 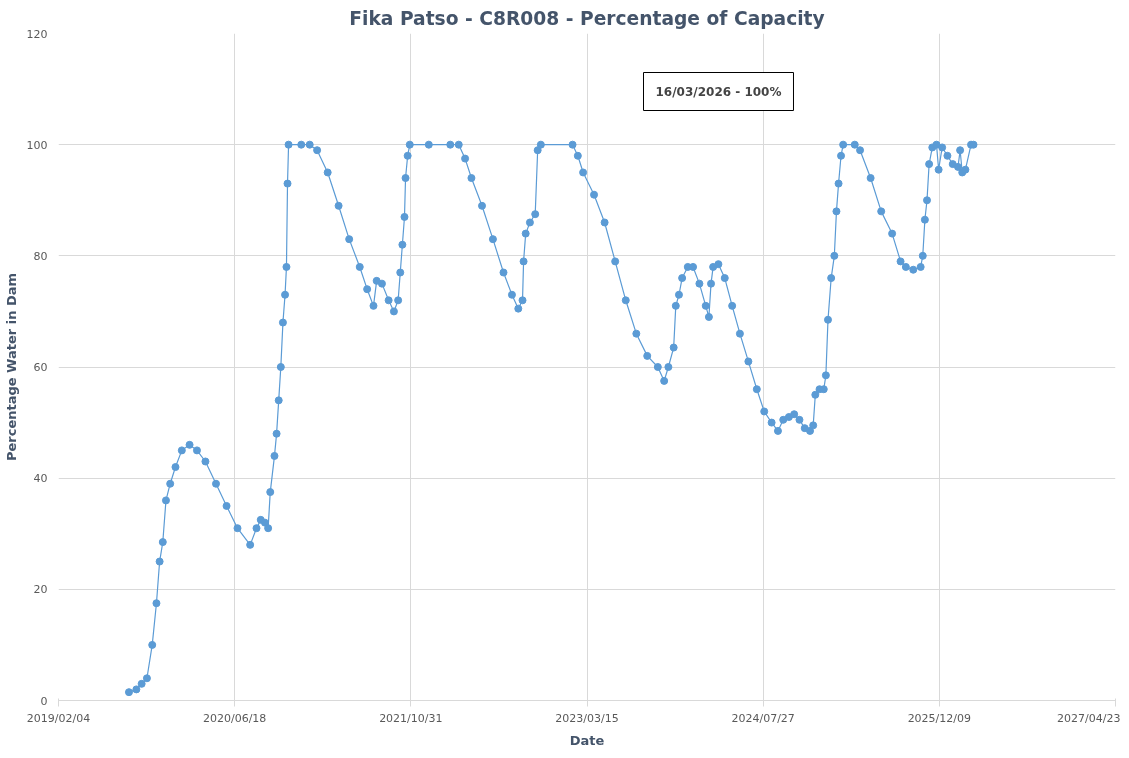 I want to click on annotation: 16/03/2026 - 100%, so click(x=718, y=91).